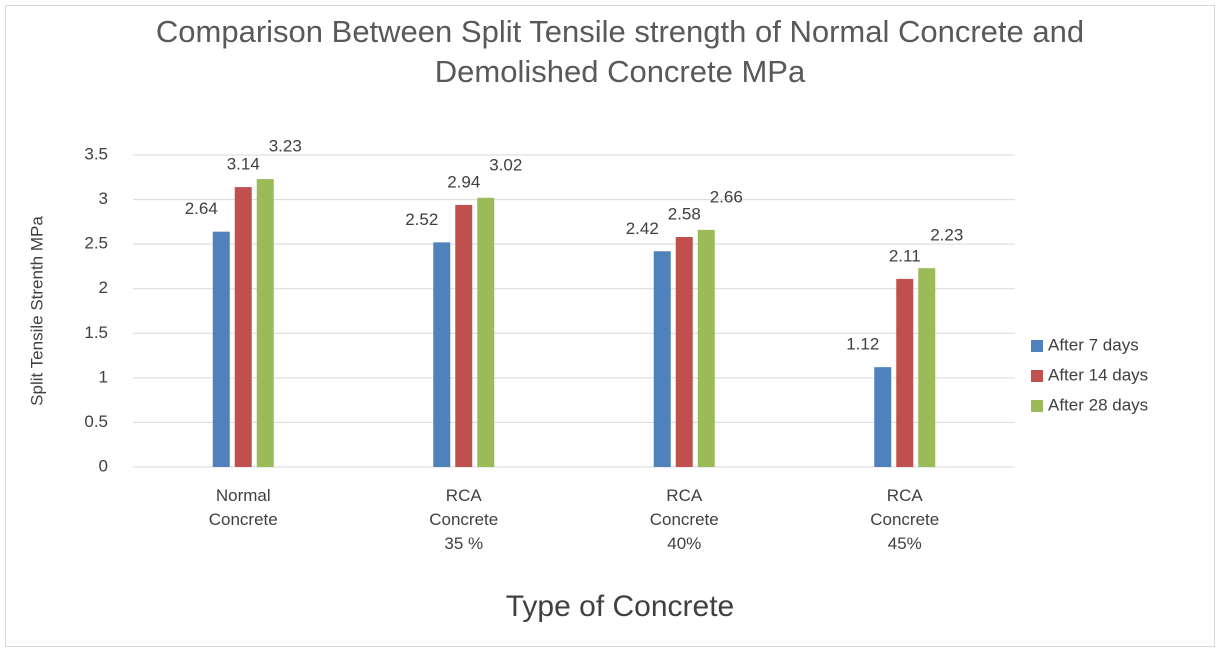  What do you see at coordinates (243, 507) in the screenshot?
I see `x-tick-label: Normal Concrete` at bounding box center [243, 507].